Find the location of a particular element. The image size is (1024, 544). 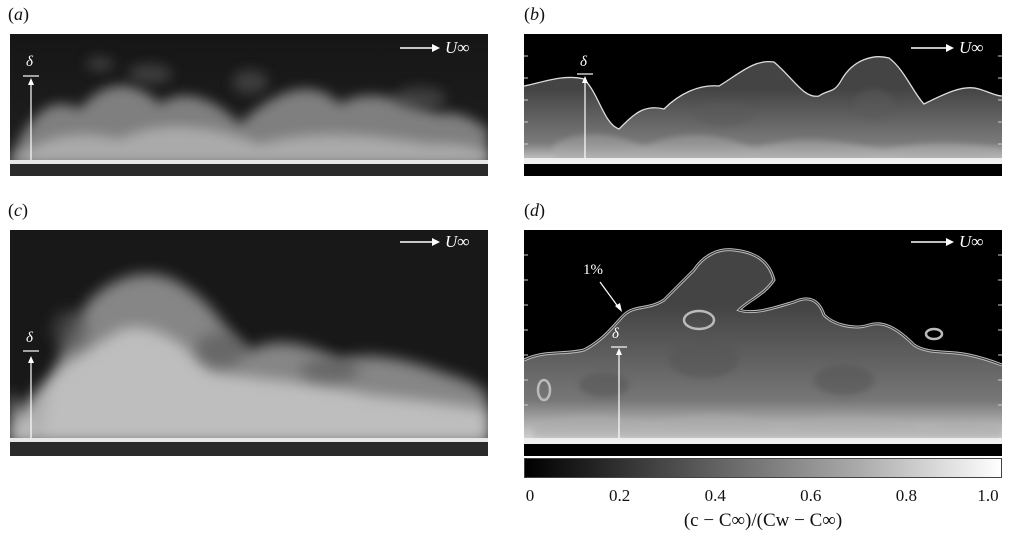

panel-label-c: (c) is located at coordinates (18, 210).